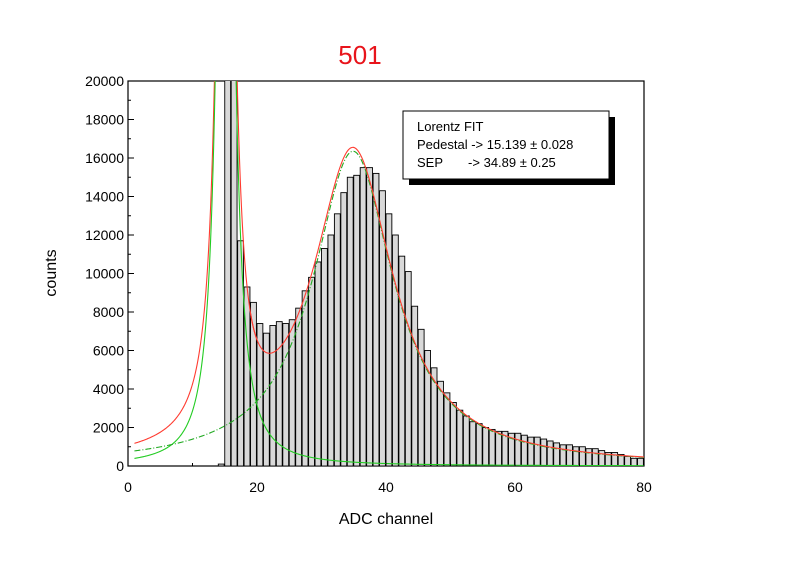  What do you see at coordinates (108, 351) in the screenshot?
I see `y-tick-label: 6000` at bounding box center [108, 351].